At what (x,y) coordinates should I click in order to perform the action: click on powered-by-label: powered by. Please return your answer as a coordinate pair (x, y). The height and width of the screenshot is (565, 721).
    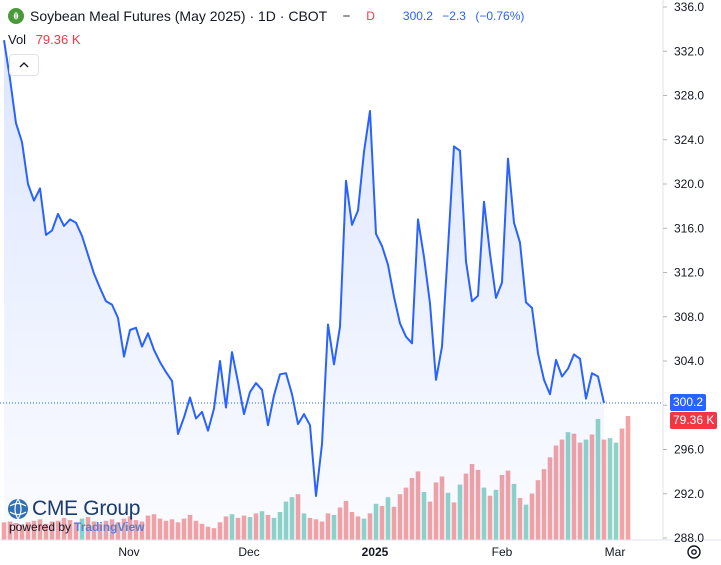
    Looking at the image, I should click on (40, 527).